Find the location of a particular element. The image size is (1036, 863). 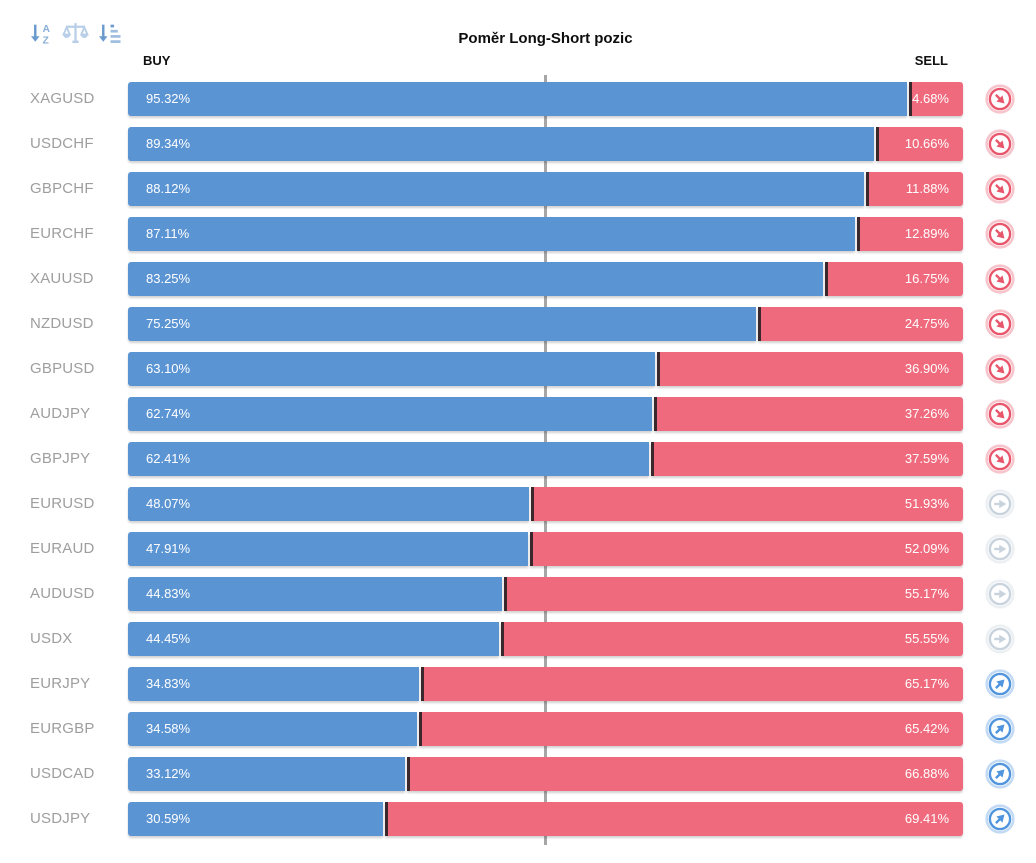

ratio-bar: 44.83% 55.17% is located at coordinates (545, 593).